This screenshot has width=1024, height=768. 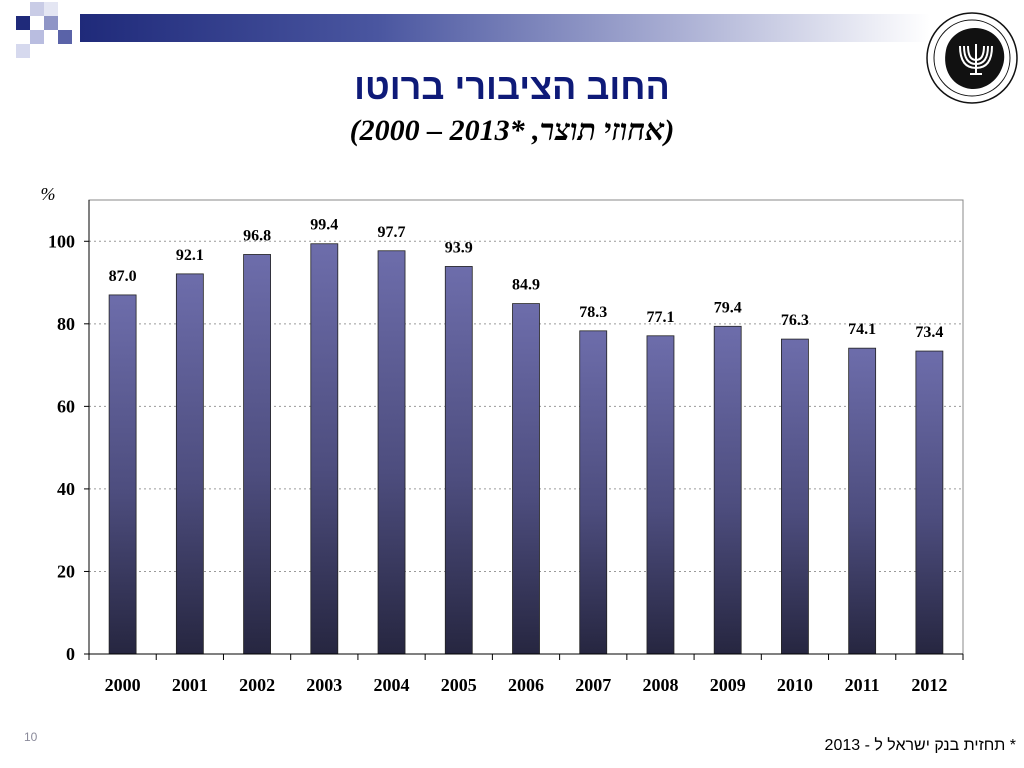 I want to click on x-tick-label: 2003, so click(x=324, y=685).